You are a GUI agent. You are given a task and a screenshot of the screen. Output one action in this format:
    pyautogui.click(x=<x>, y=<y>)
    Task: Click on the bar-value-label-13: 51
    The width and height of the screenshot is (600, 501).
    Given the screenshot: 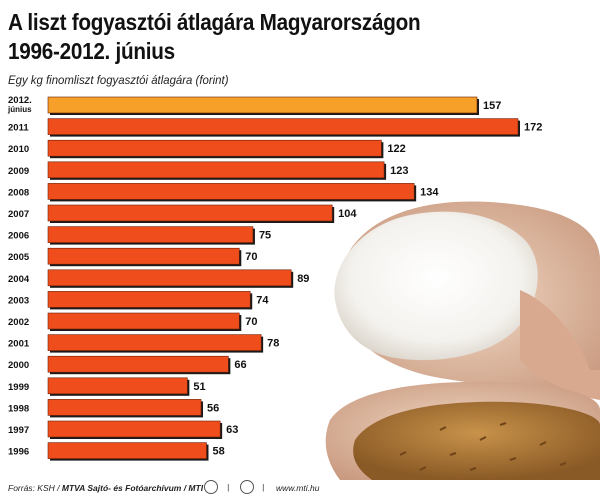 What is the action you would take?
    pyautogui.click(x=199, y=387)
    